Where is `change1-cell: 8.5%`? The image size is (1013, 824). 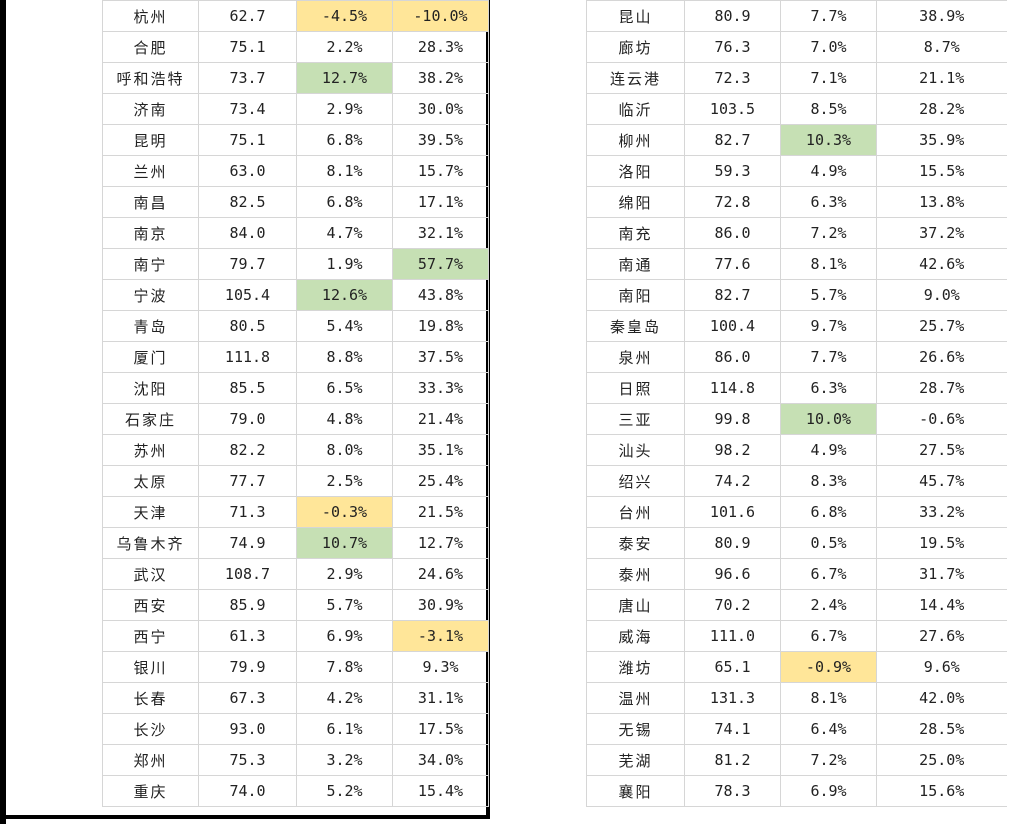 change1-cell: 8.5% is located at coordinates (828, 109).